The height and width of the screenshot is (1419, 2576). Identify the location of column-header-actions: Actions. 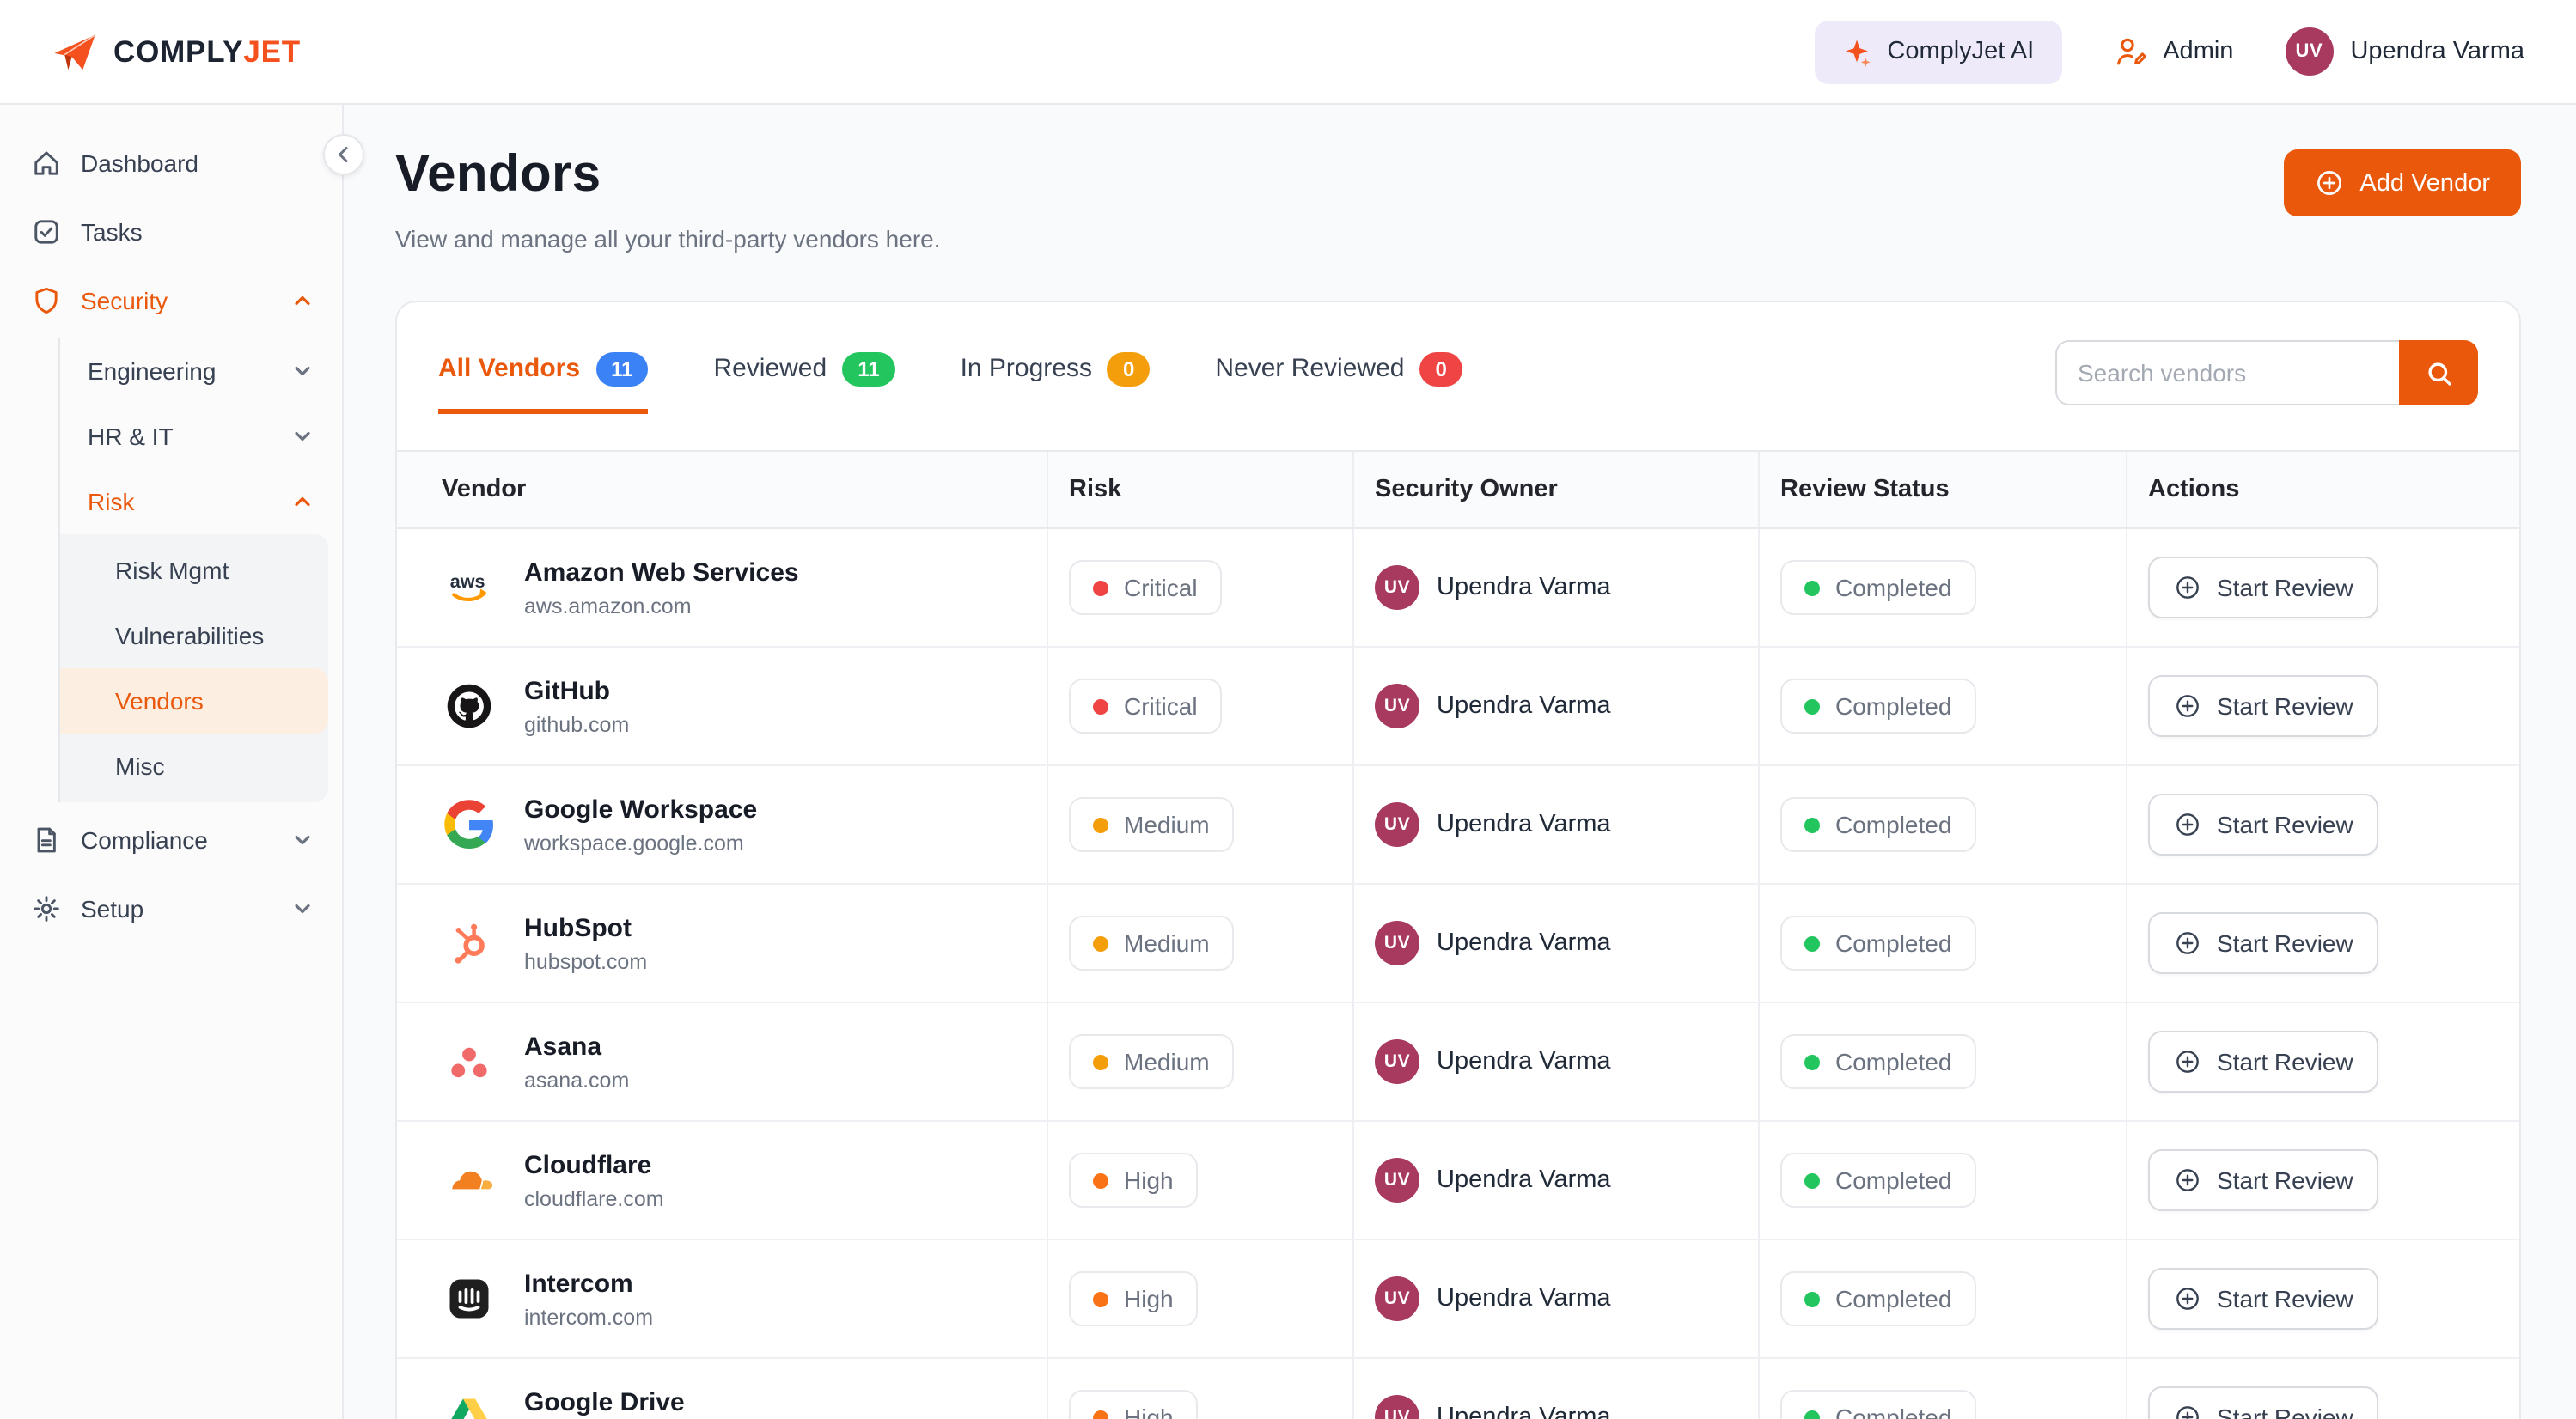
(2322, 490).